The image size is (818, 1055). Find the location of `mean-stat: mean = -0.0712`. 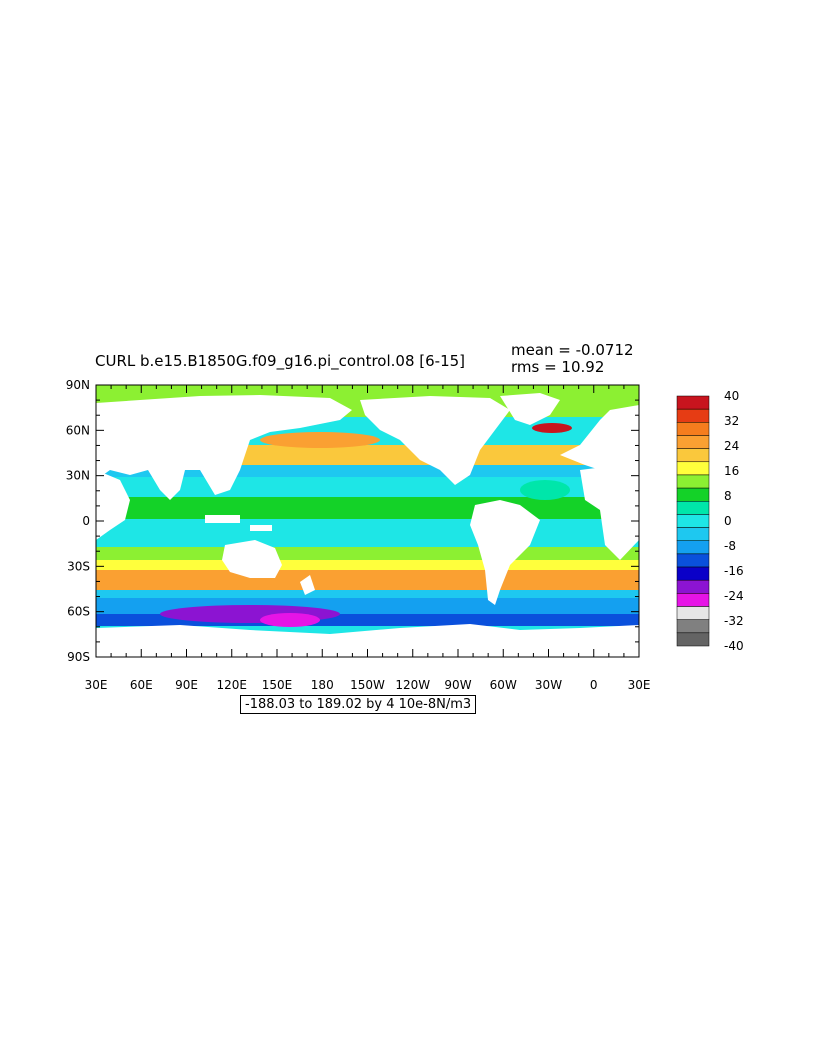

mean-stat: mean = -0.0712 is located at coordinates (572, 350).